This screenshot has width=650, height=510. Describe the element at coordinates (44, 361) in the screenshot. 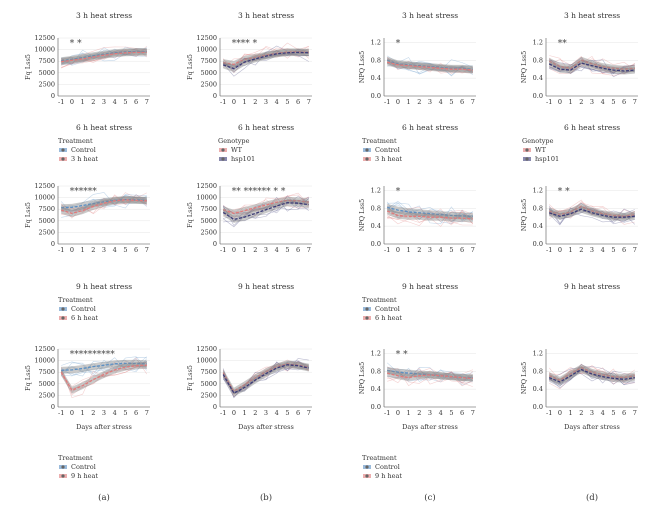

I see `y-tick-label: 10000` at that location.